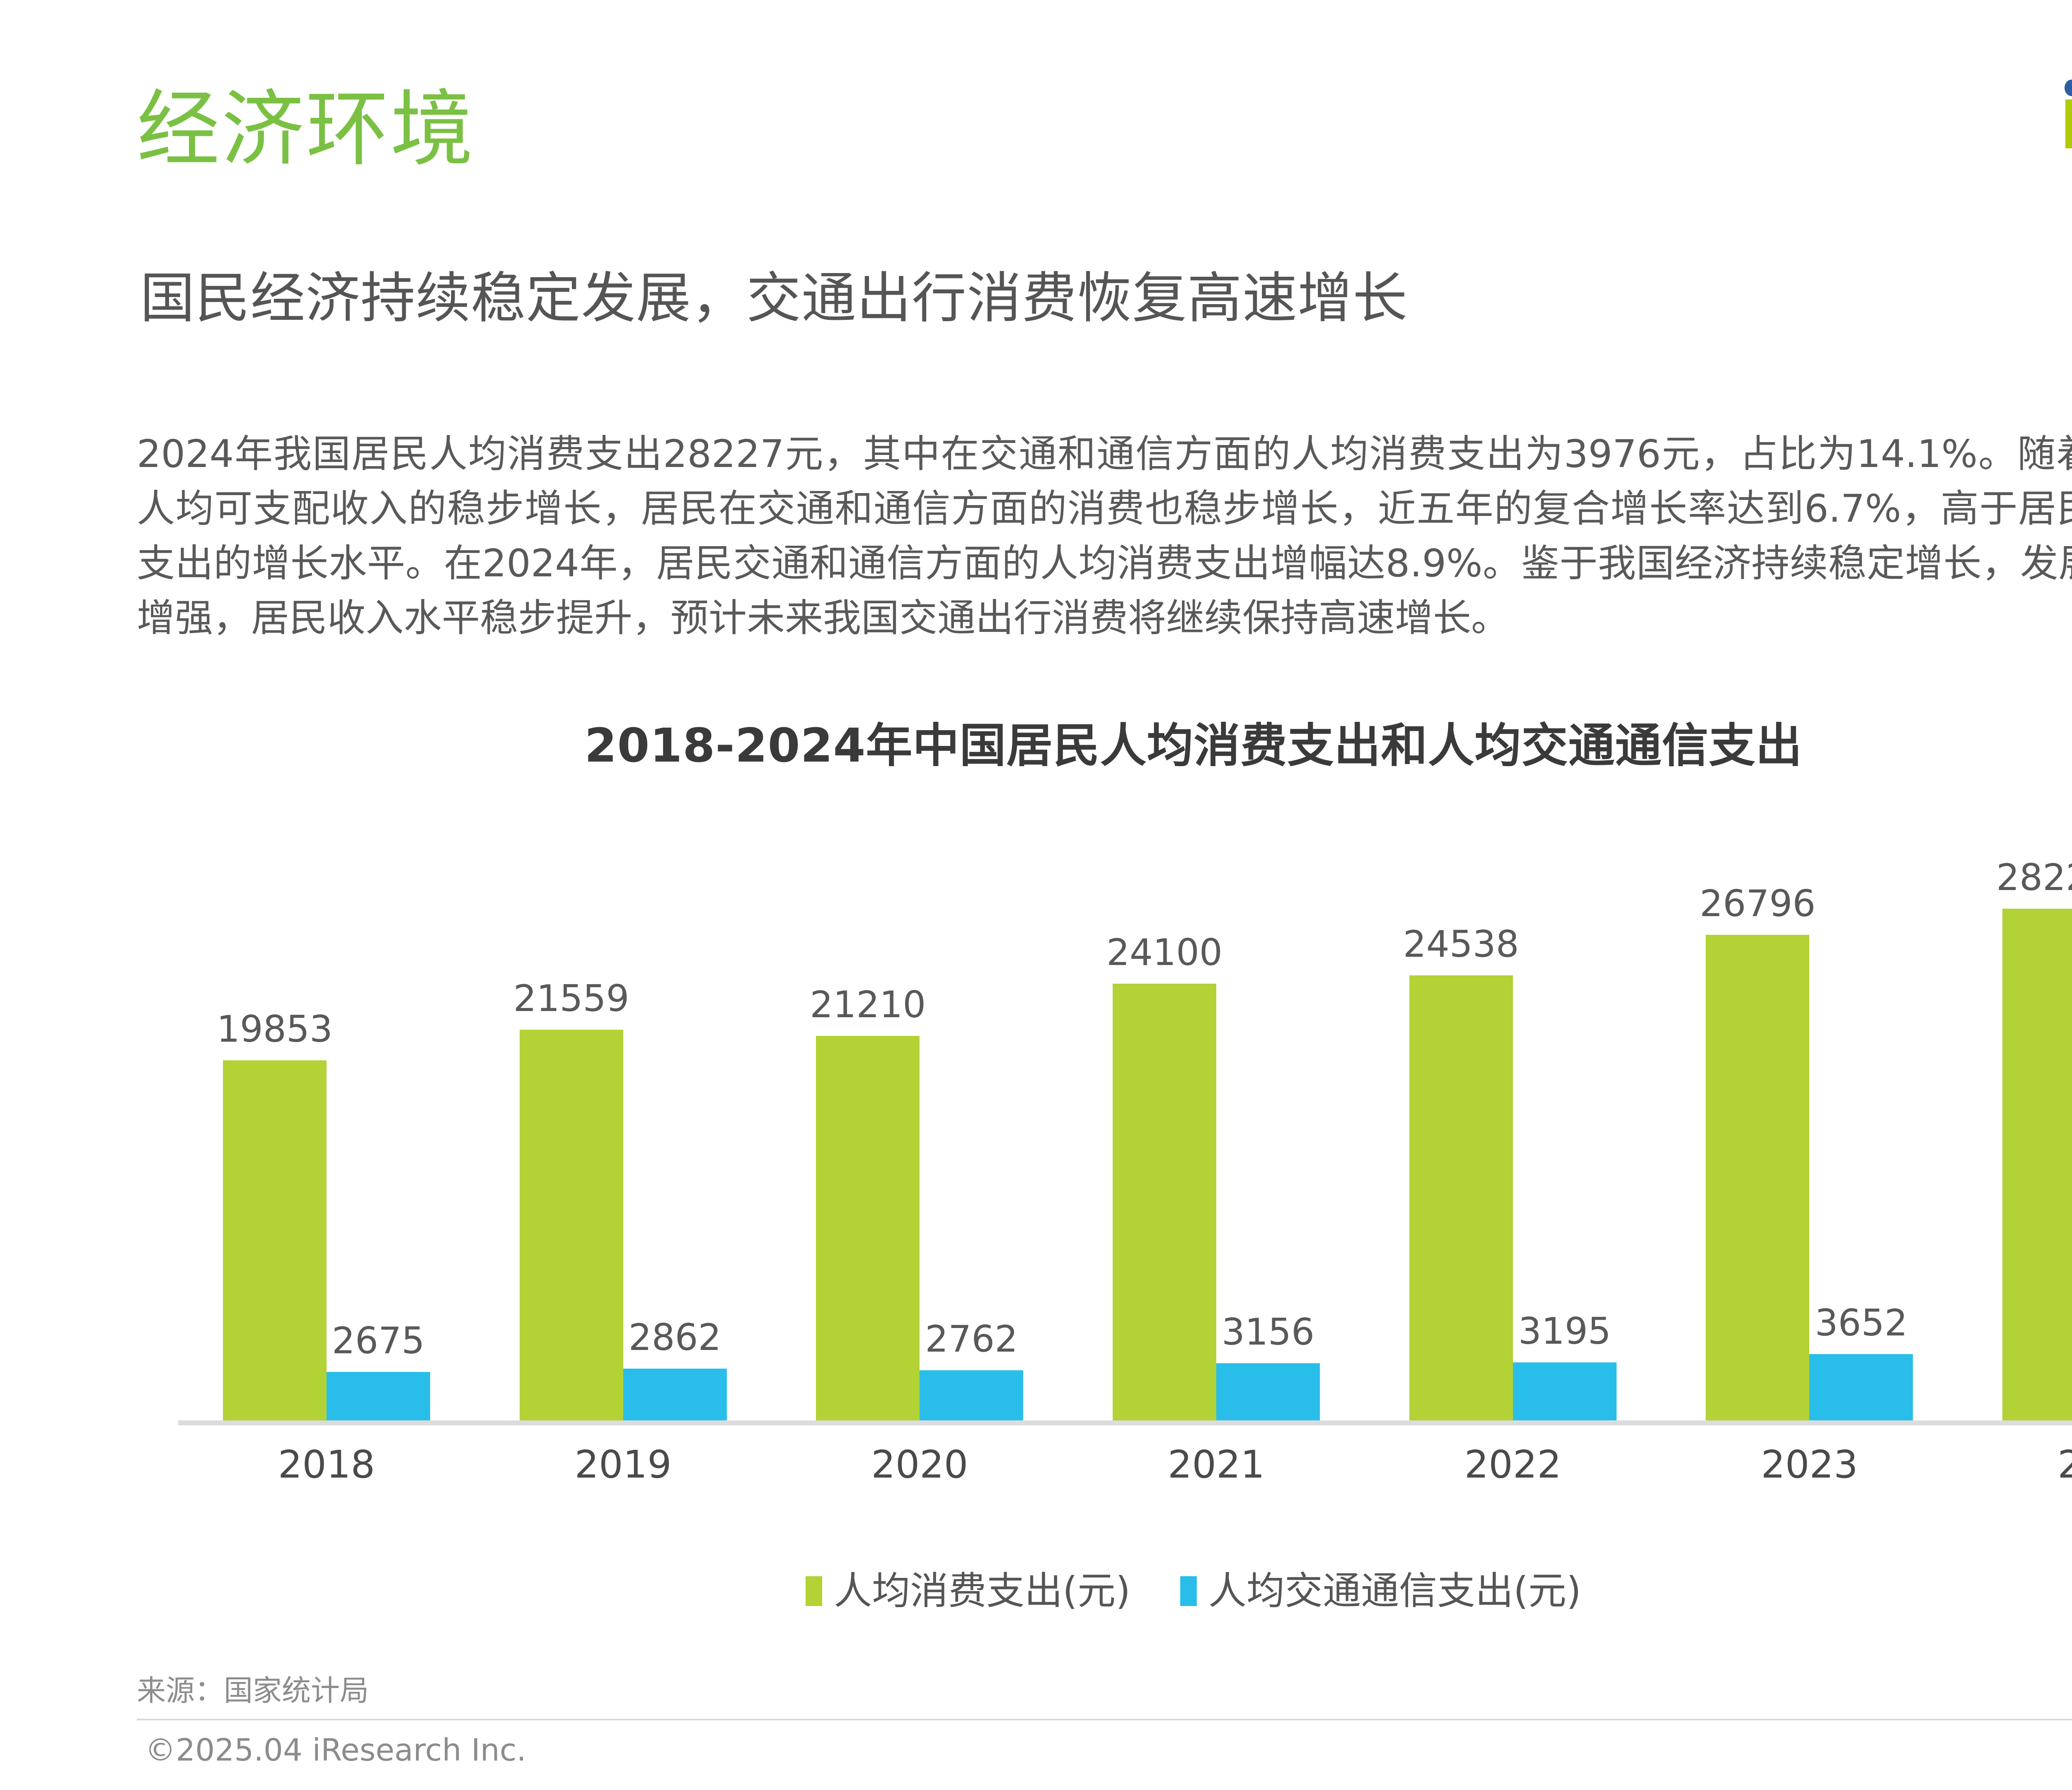 The height and width of the screenshot is (1790, 2072). I want to click on bar-2021-series1, so click(1164, 1201).